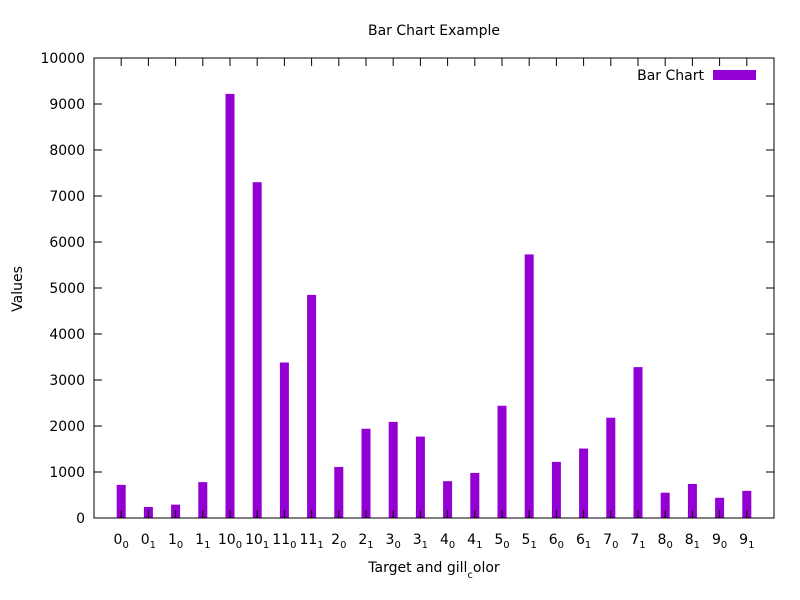 This screenshot has width=800, height=600. What do you see at coordinates (417, 568) in the screenshot?
I see `x-axis-label-main: Target and gill` at bounding box center [417, 568].